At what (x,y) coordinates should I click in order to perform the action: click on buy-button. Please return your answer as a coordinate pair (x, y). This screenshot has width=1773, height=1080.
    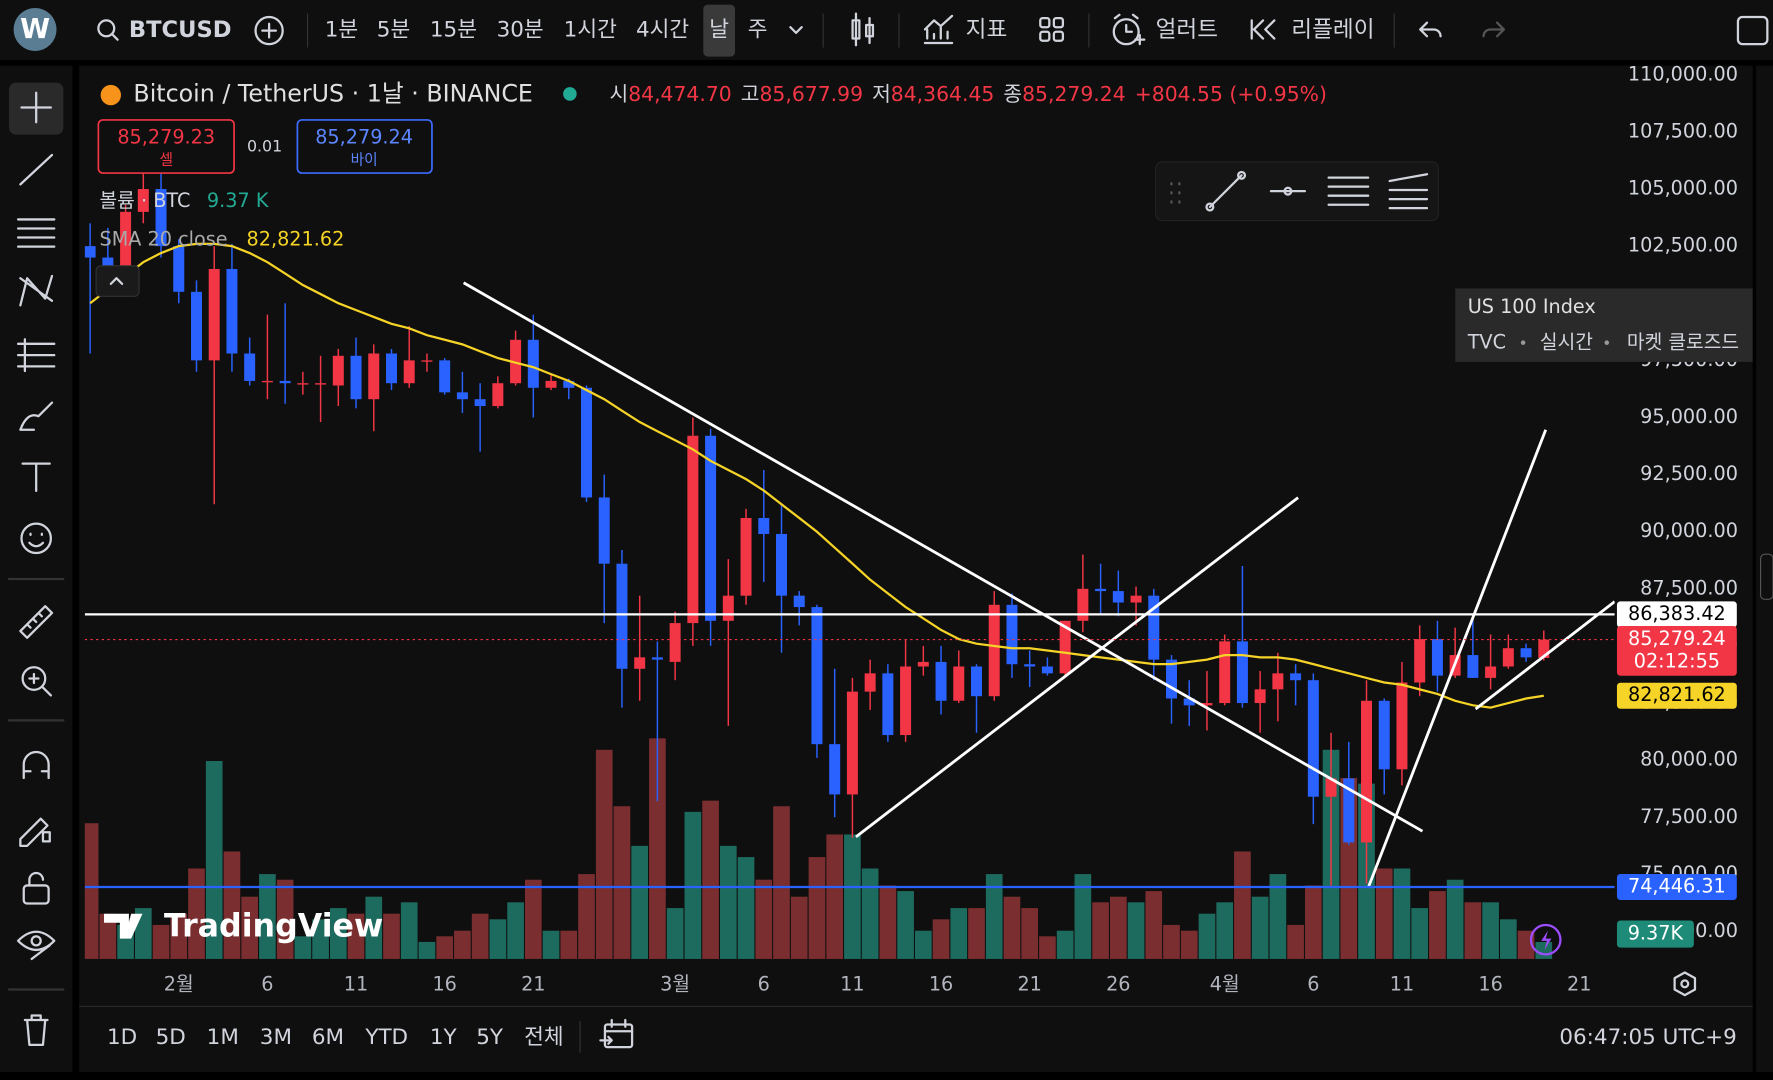
    Looking at the image, I should click on (364, 146).